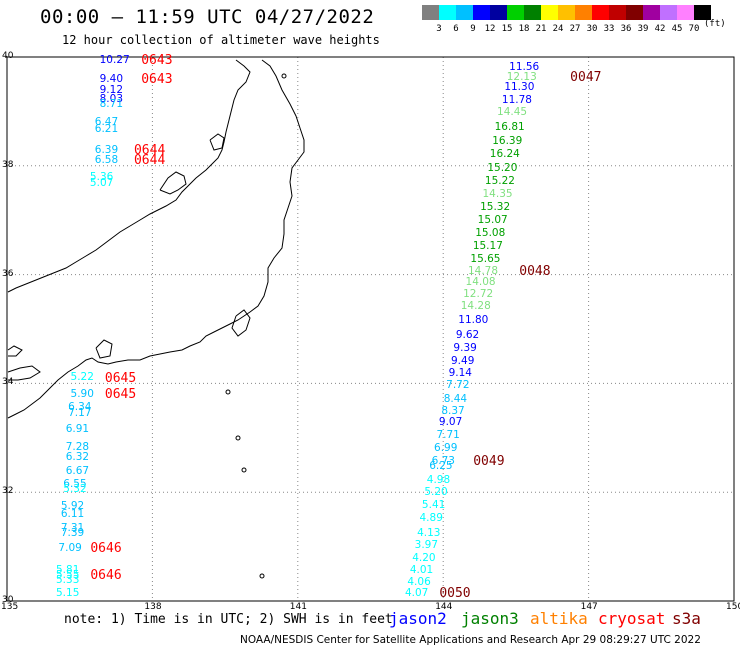 Image resolution: width=740 pixels, height=650 pixels. Describe the element at coordinates (106, 128) in the screenshot. I see `wave-height-value: 6.21` at that location.